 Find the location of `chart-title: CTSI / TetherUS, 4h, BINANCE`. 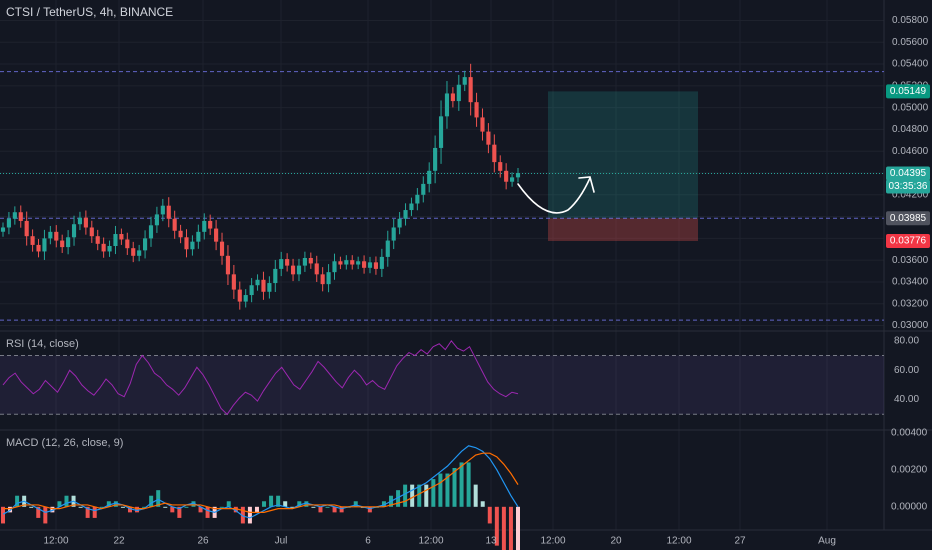

chart-title: CTSI / TetherUS, 4h, BINANCE is located at coordinates (90, 12).